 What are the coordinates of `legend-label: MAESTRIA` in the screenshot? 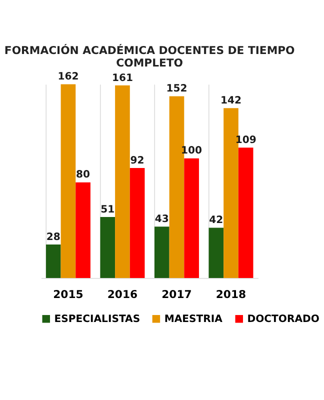 It's located at (193, 319).